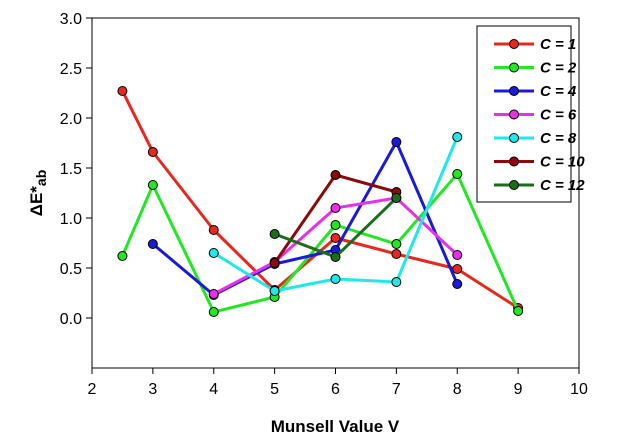 The width and height of the screenshot is (618, 441). What do you see at coordinates (535, 91) in the screenshot?
I see `legend-entry: C = 4` at bounding box center [535, 91].